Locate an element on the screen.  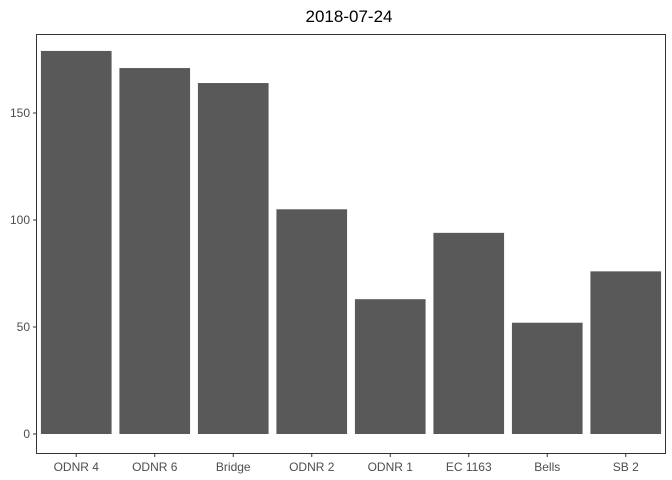
x-tick-label: Bells is located at coordinates (547, 467).